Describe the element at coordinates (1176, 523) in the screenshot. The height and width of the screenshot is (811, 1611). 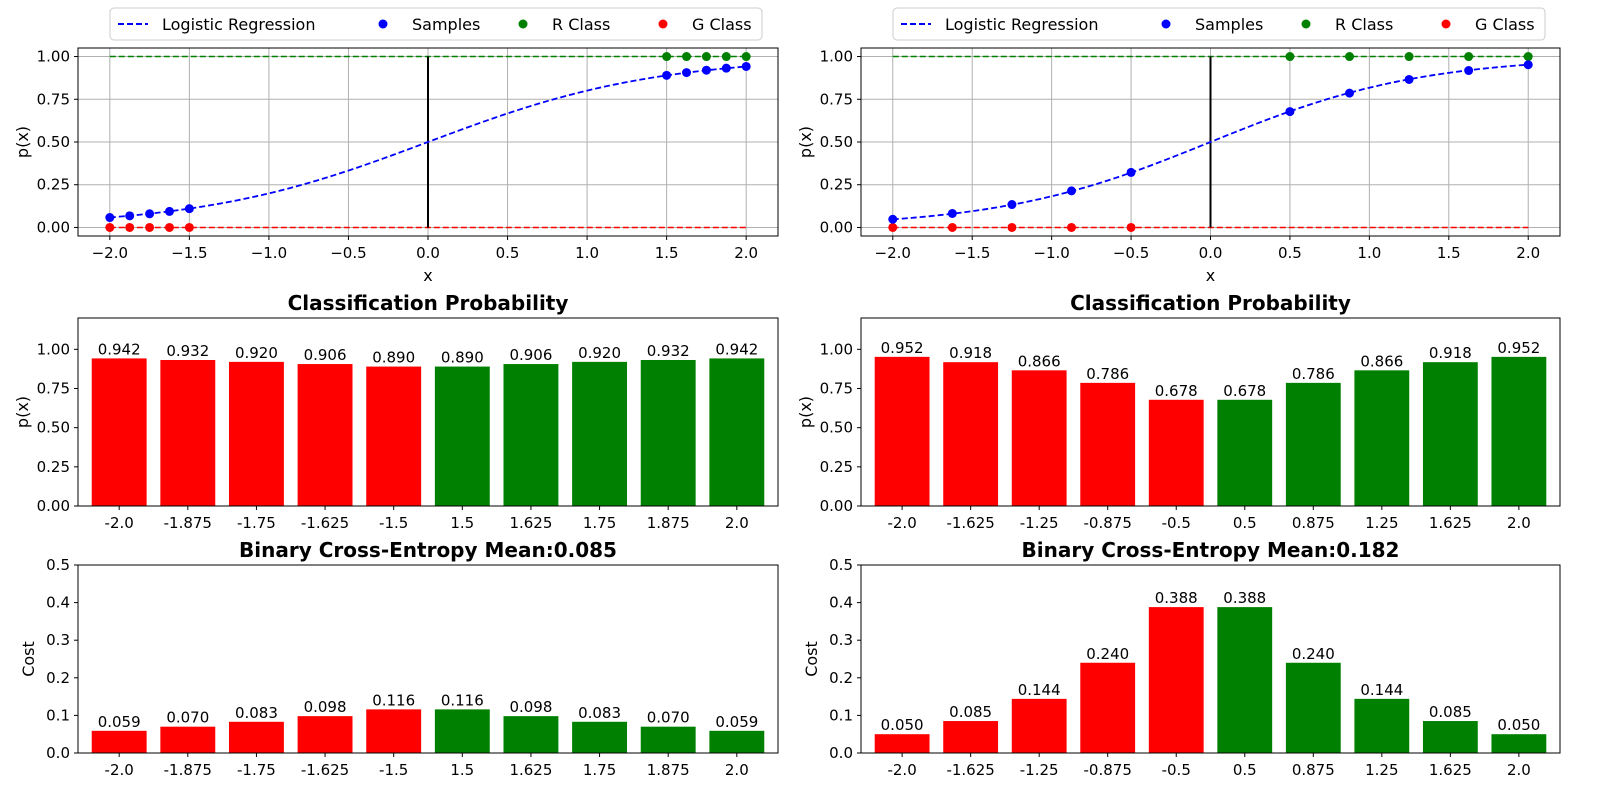
I see `x-tick-label: -0.5` at that location.